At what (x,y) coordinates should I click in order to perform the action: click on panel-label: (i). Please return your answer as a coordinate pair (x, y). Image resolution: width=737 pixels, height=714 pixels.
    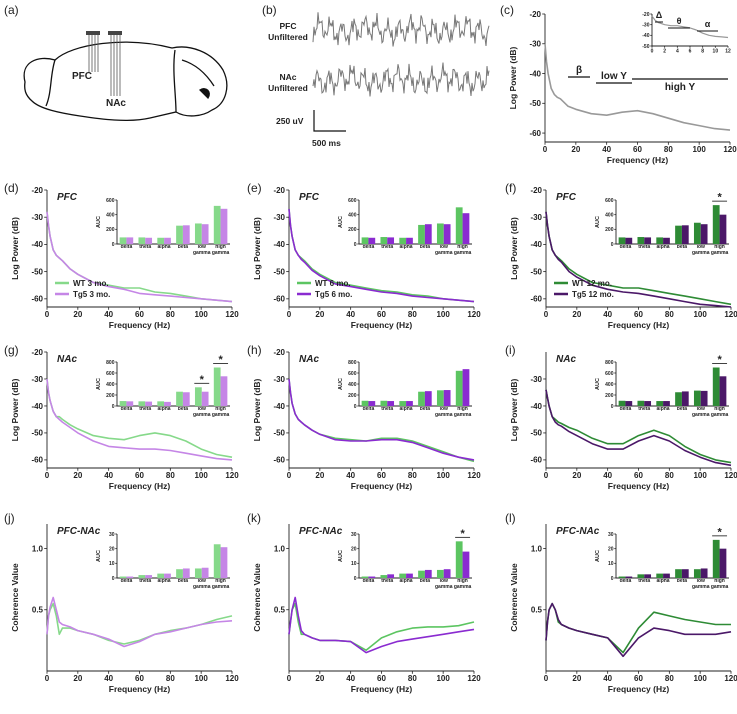
    Looking at the image, I should click on (510, 350).